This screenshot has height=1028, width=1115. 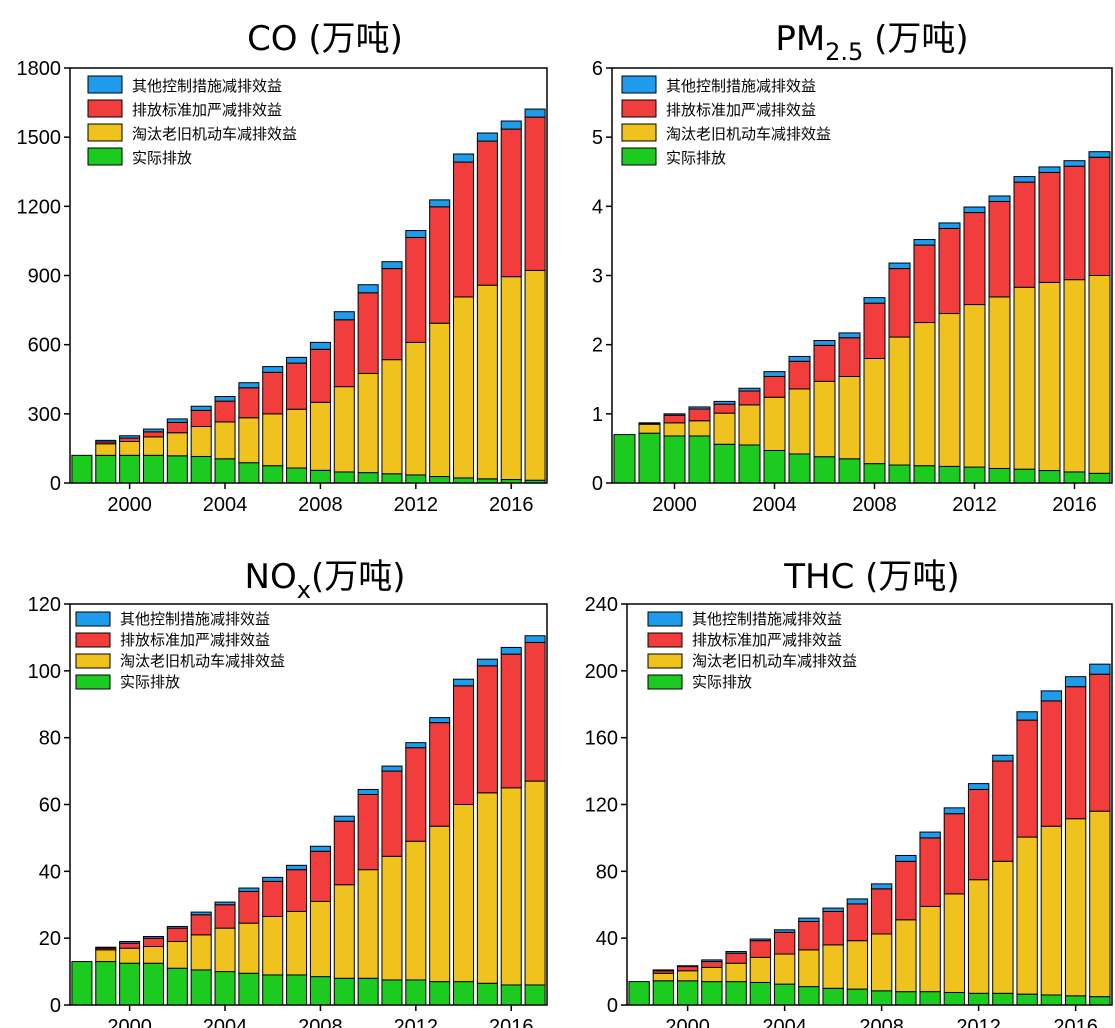 I want to click on co-bar-standard-2012, so click(x=416, y=289).